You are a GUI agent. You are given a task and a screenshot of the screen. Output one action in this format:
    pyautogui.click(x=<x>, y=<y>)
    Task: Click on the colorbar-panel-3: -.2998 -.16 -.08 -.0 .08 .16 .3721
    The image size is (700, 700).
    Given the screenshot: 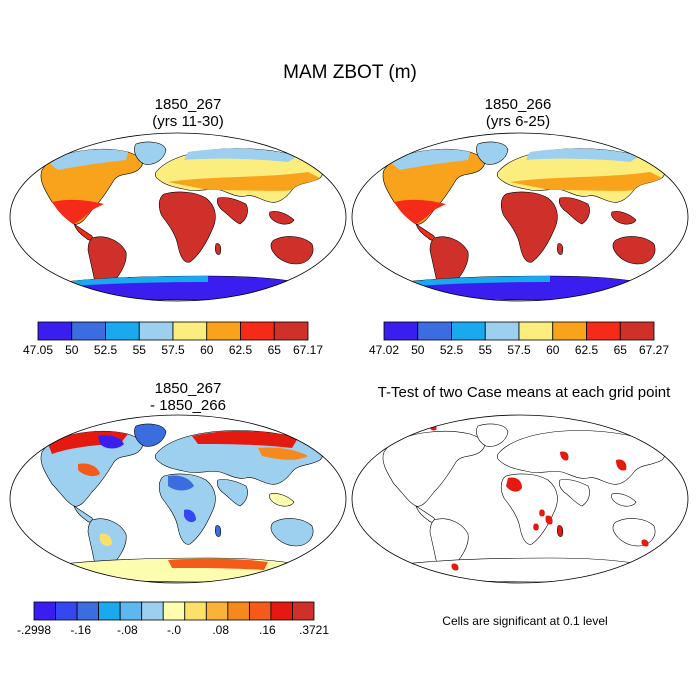 What is the action you would take?
    pyautogui.click(x=173, y=619)
    